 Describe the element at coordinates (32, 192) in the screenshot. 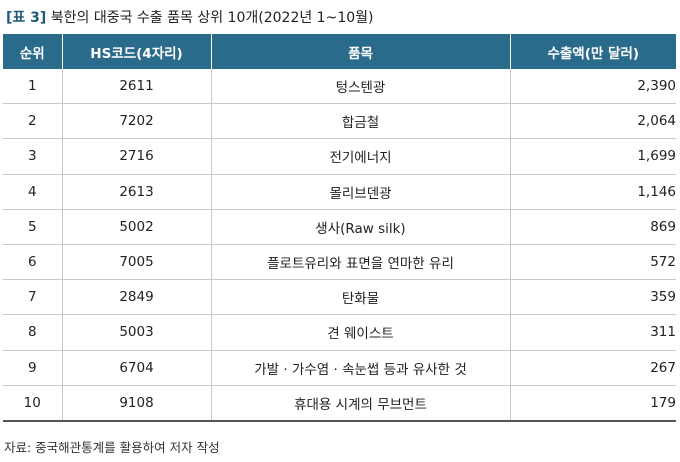

I see `rank-cell: 4` at that location.